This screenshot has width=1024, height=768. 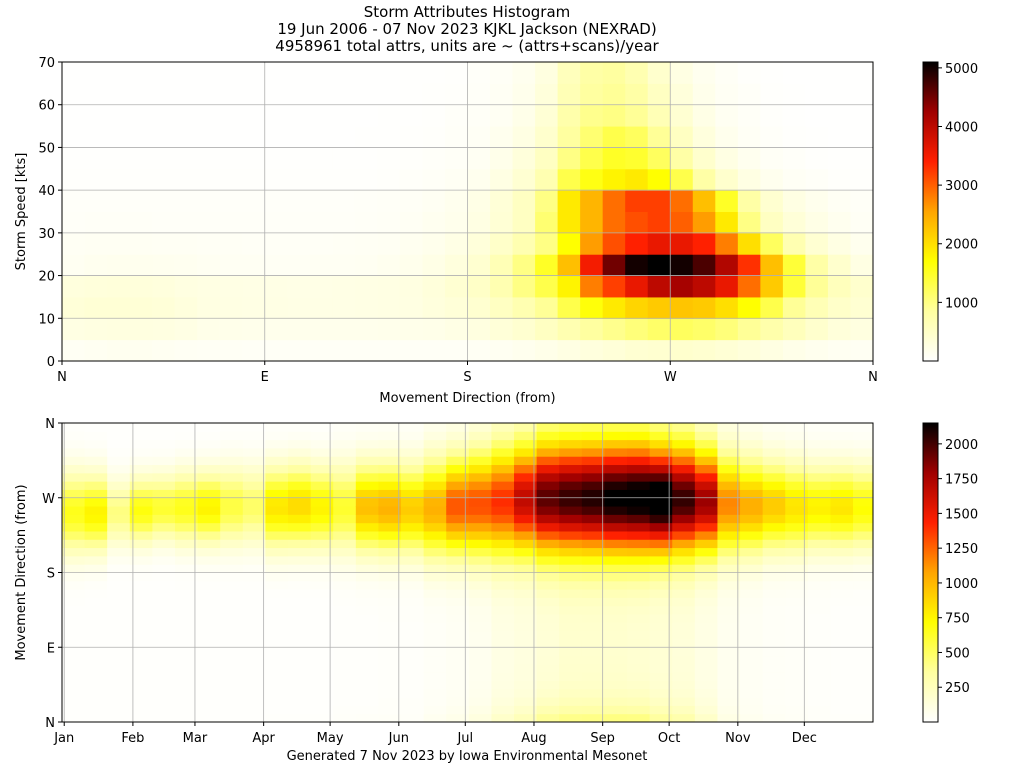 What do you see at coordinates (957, 619) in the screenshot?
I see `bottom-colorbar-label: 750` at bounding box center [957, 619].